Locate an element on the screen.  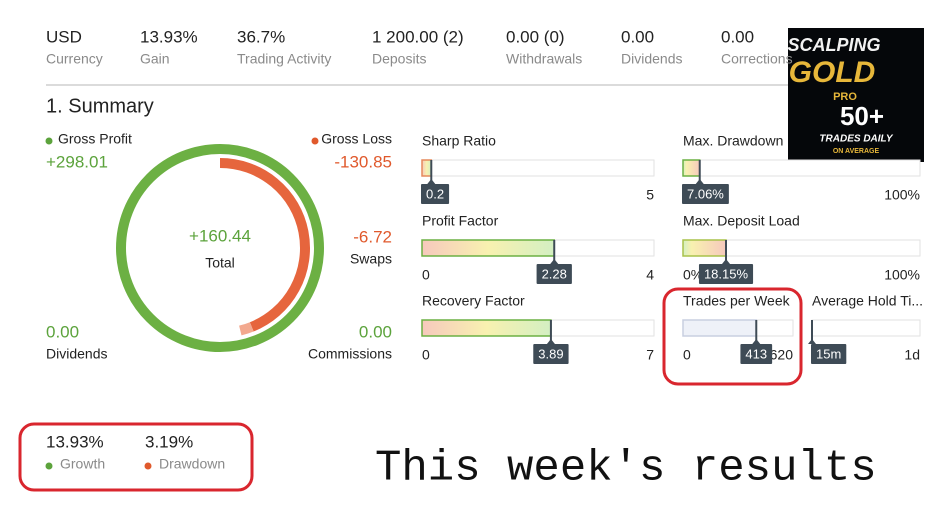
stat-label: Drawdown is located at coordinates (192, 464).